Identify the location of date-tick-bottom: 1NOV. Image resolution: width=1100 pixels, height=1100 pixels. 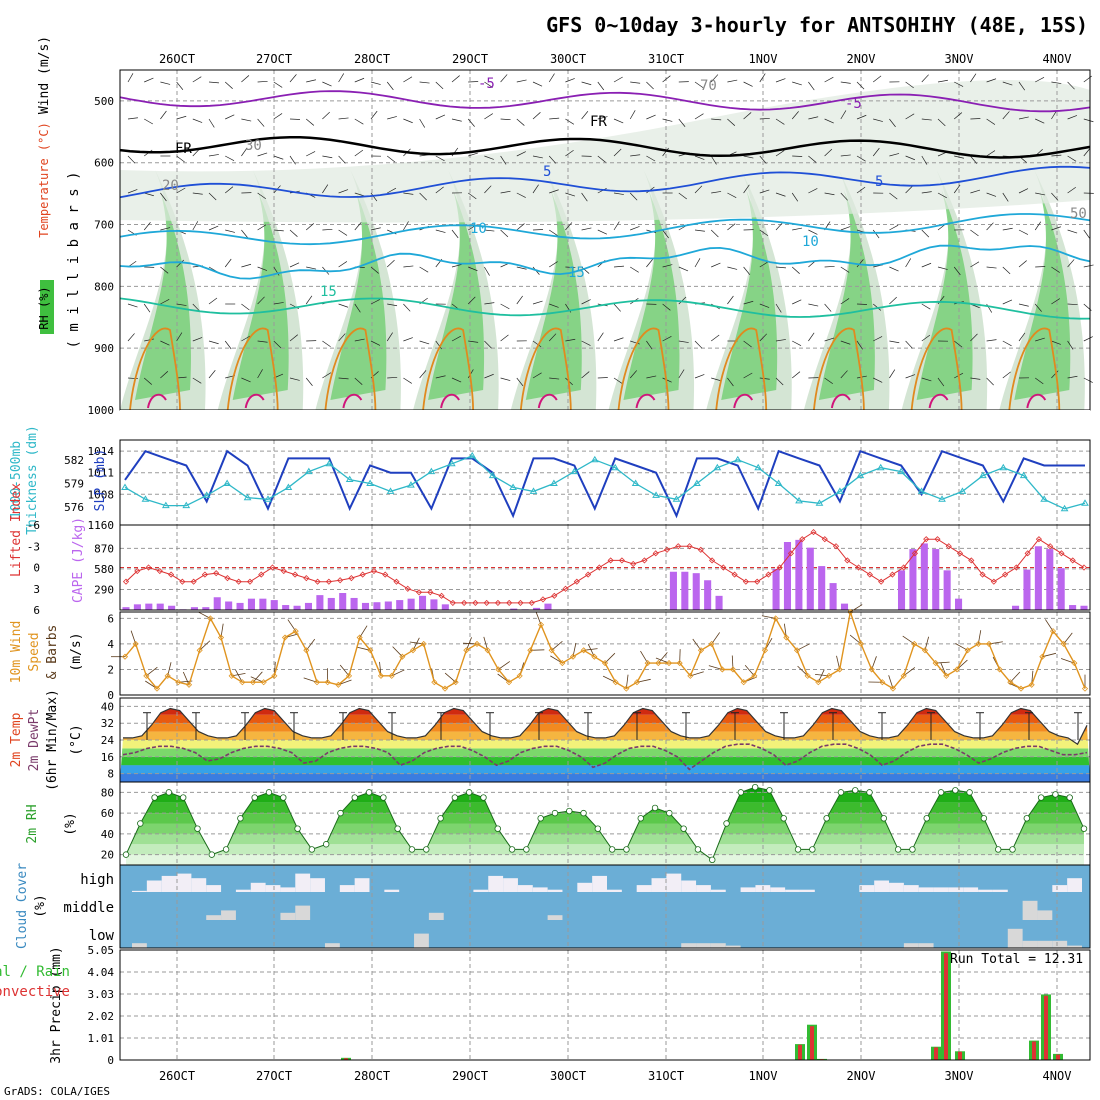
(763, 1076).